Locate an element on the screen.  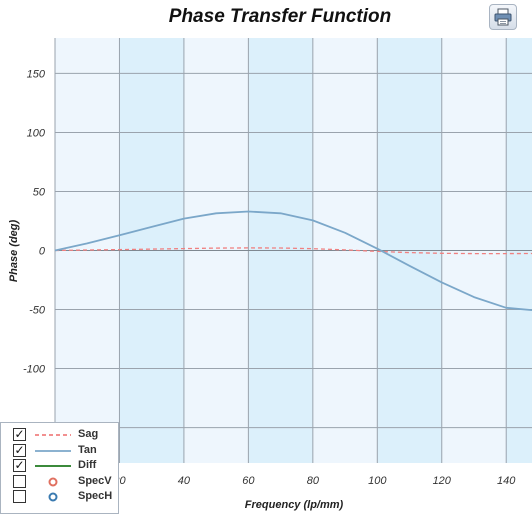
legend-checkbox-tan: ✓ is located at coordinates (19, 449).